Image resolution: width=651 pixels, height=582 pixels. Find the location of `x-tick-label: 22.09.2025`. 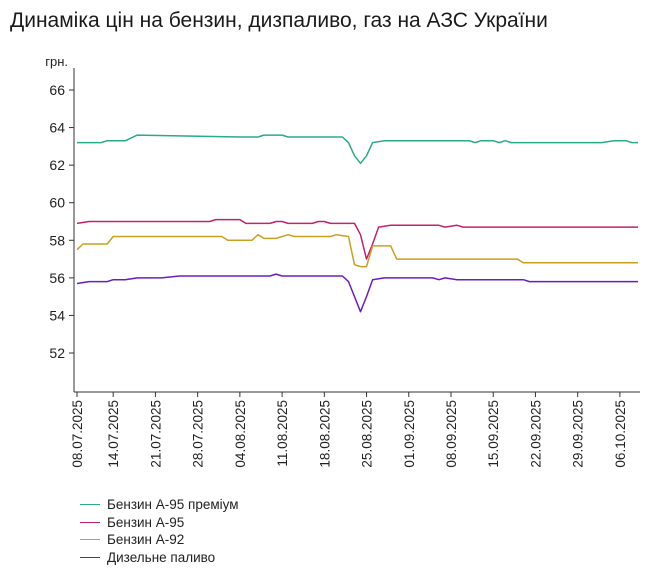

x-tick-label: 22.09.2025 is located at coordinates (535, 434).